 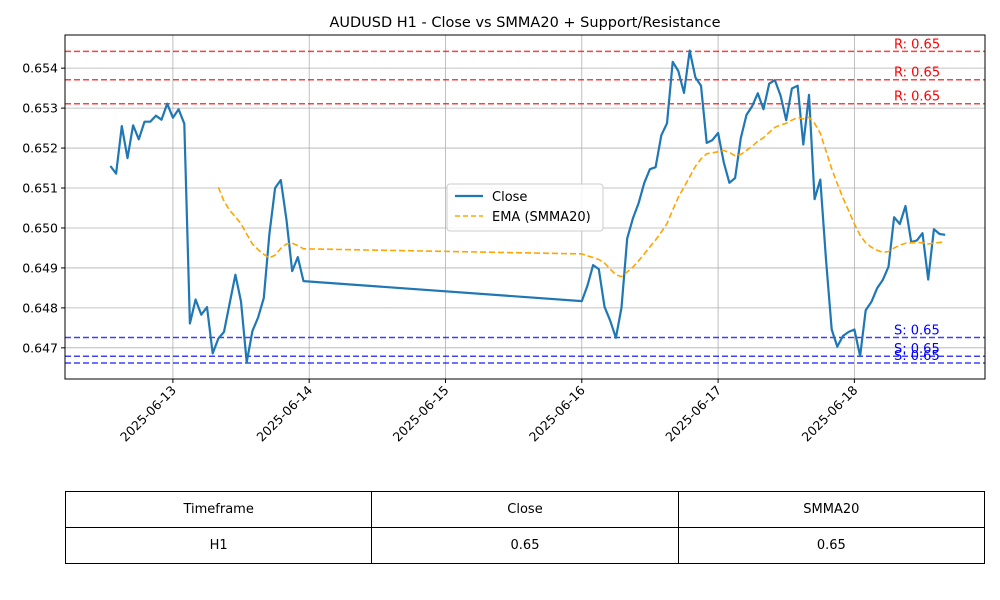 I want to click on y-tick-label: 0.654, so click(x=40, y=68).